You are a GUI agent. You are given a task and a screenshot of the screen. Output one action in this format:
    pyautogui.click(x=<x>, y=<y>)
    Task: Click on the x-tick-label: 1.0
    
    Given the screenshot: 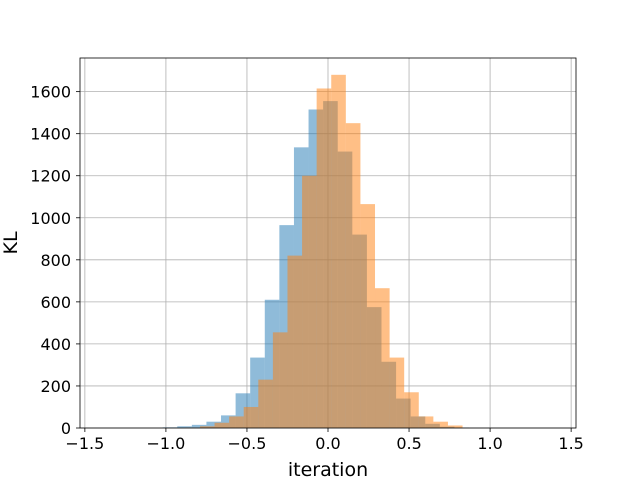 What is the action you would take?
    pyautogui.click(x=489, y=443)
    